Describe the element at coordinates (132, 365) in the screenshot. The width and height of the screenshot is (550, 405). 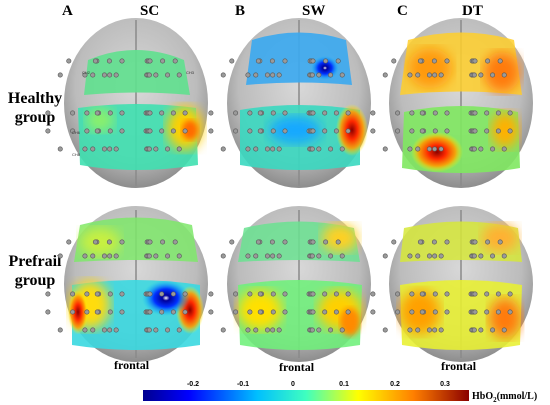
I see `frontal-label-sc: frontal` at that location.